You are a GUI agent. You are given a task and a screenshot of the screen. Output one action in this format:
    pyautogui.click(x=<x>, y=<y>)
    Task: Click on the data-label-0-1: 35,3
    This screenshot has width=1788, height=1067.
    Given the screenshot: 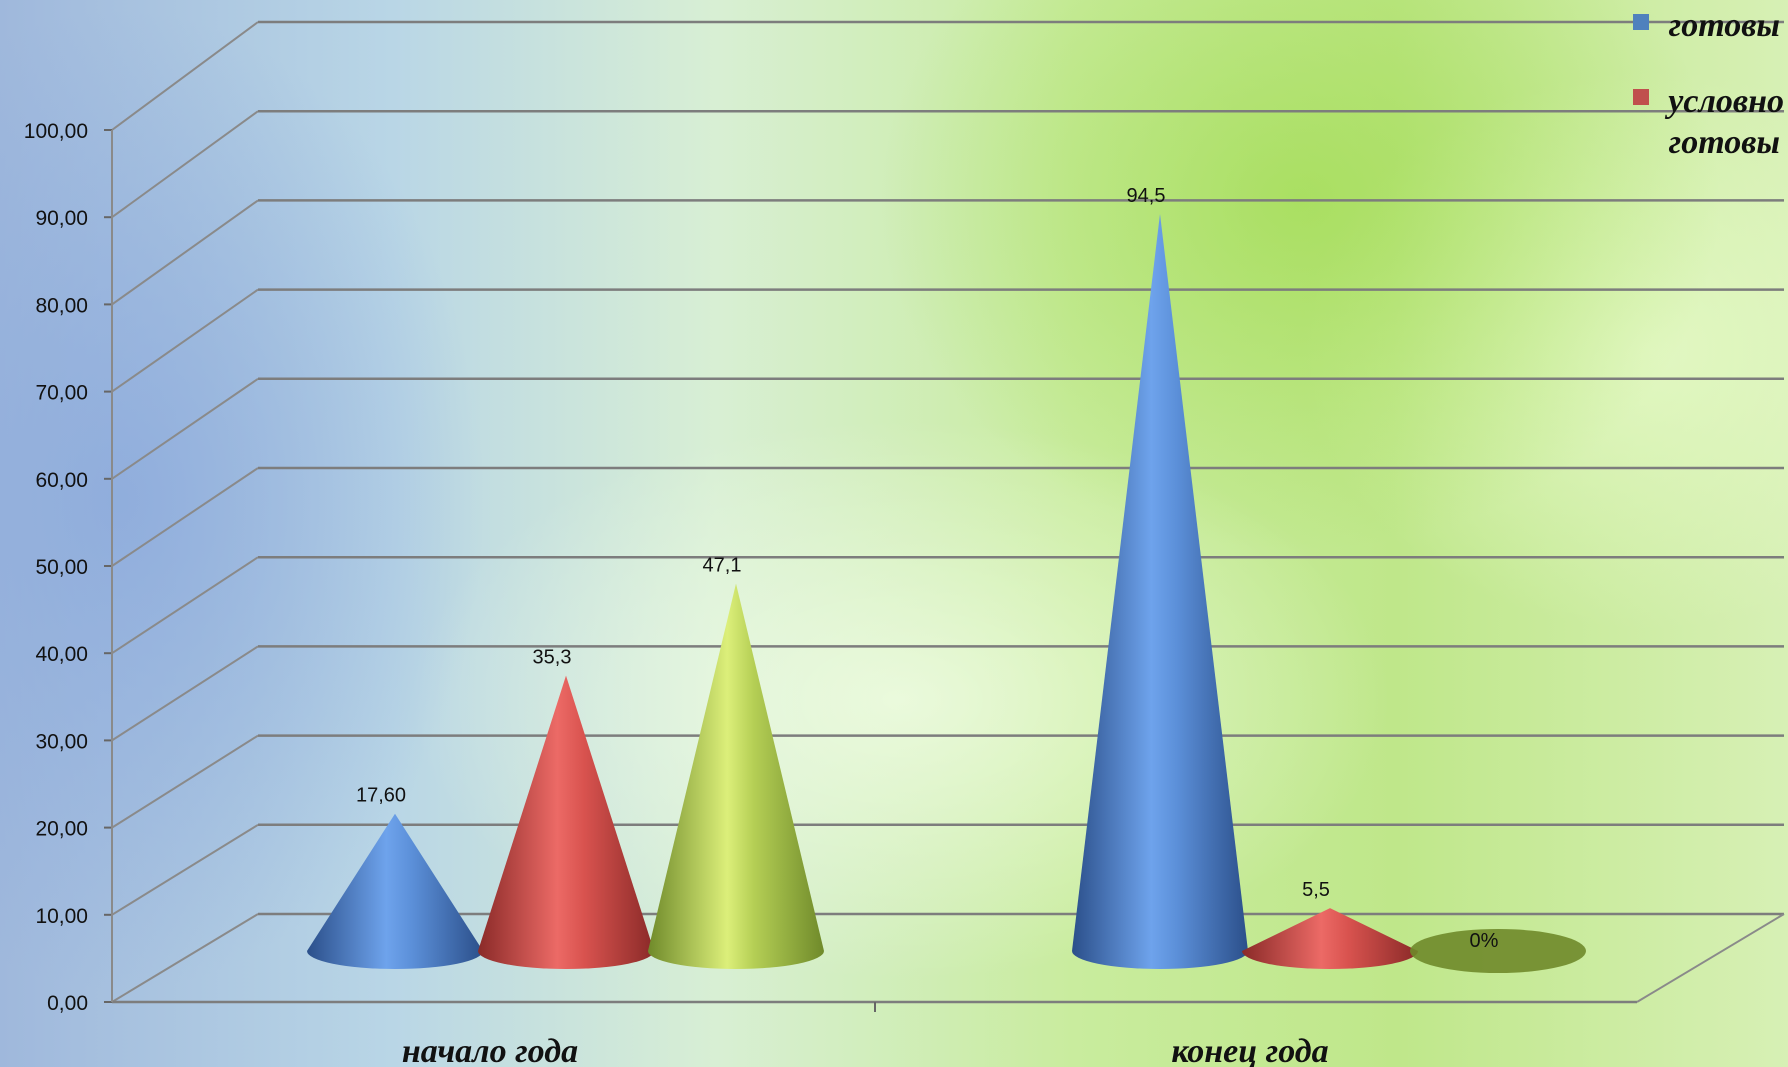 What is the action you would take?
    pyautogui.click(x=552, y=658)
    